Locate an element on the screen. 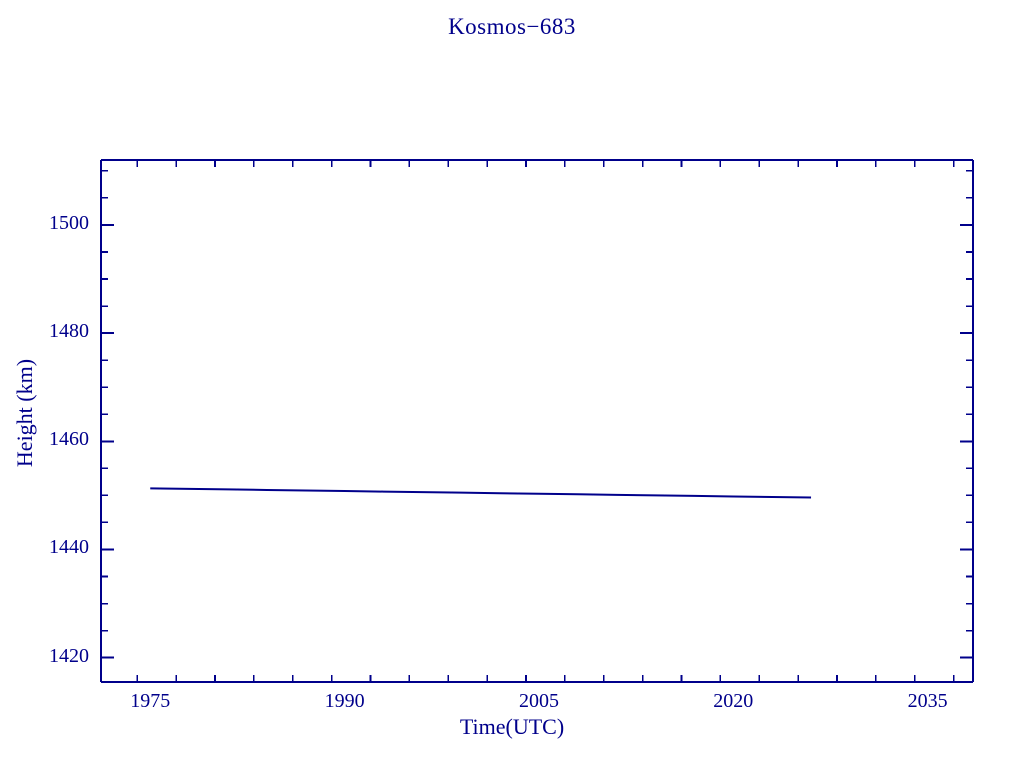 The width and height of the screenshot is (1024, 768). y-axis-title: Height (km) is located at coordinates (24, 413).